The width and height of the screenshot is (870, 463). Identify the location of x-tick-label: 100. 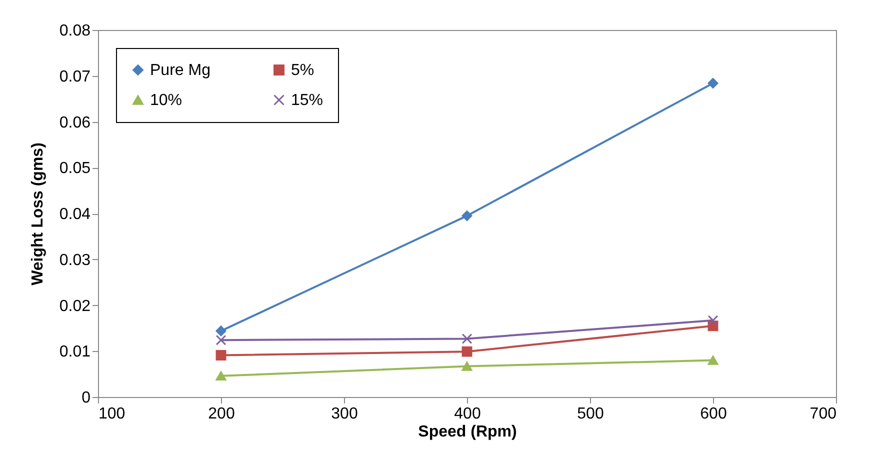
(112, 414).